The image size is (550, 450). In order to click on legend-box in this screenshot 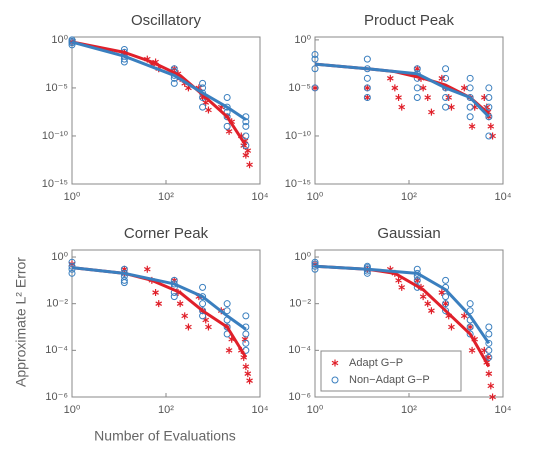, I will do `click(391, 371)`.